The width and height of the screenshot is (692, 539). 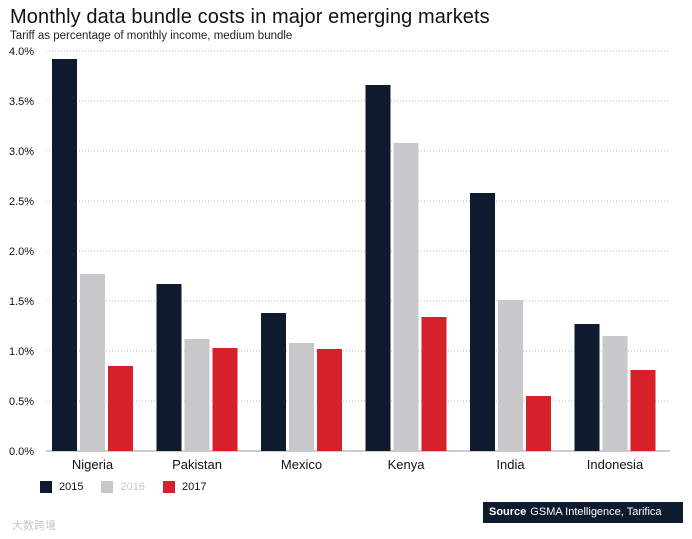 I want to click on y-tick-label: 4.0%, so click(x=21, y=52).